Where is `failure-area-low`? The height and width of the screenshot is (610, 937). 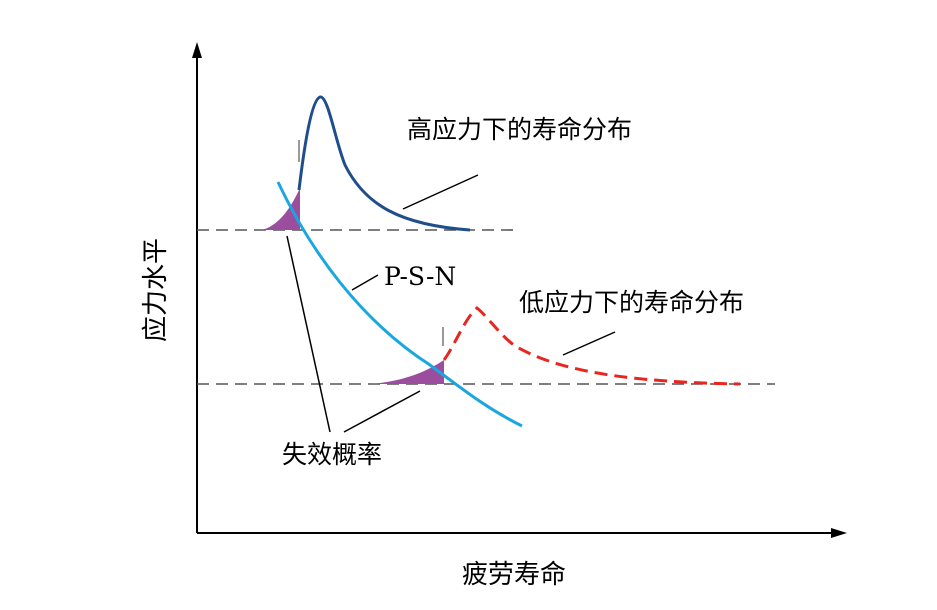 failure-area-low is located at coordinates (407, 372).